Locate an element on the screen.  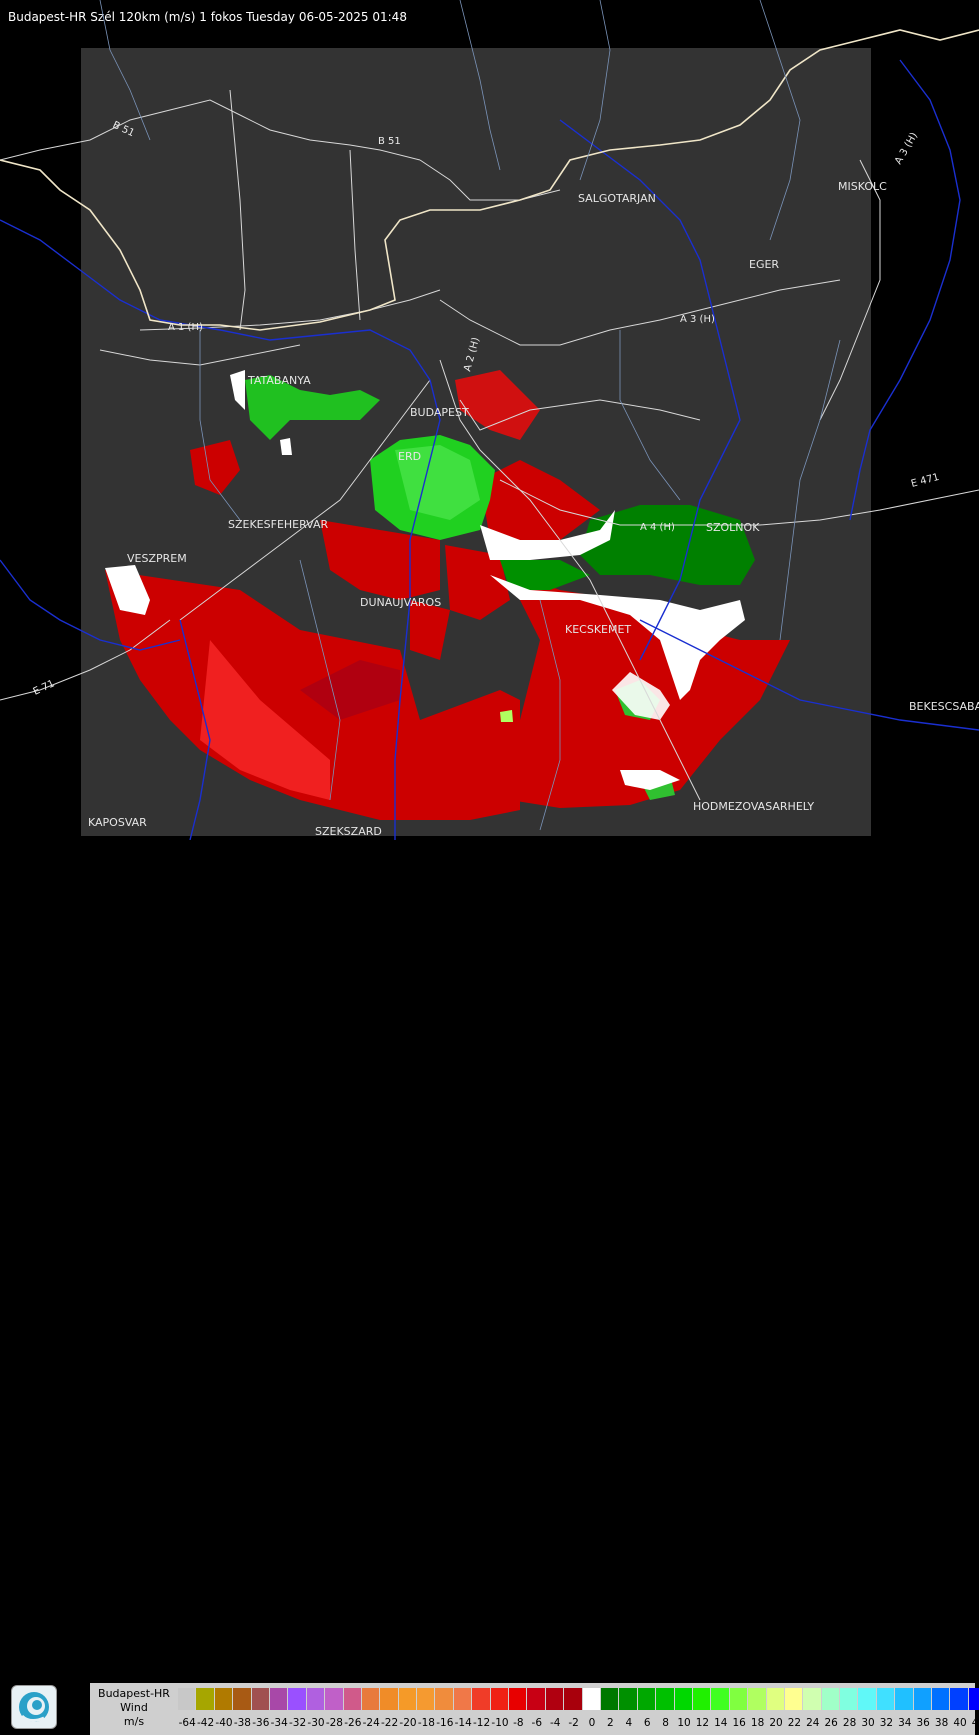
legend-tick-label: -32 is located at coordinates (298, 1723).